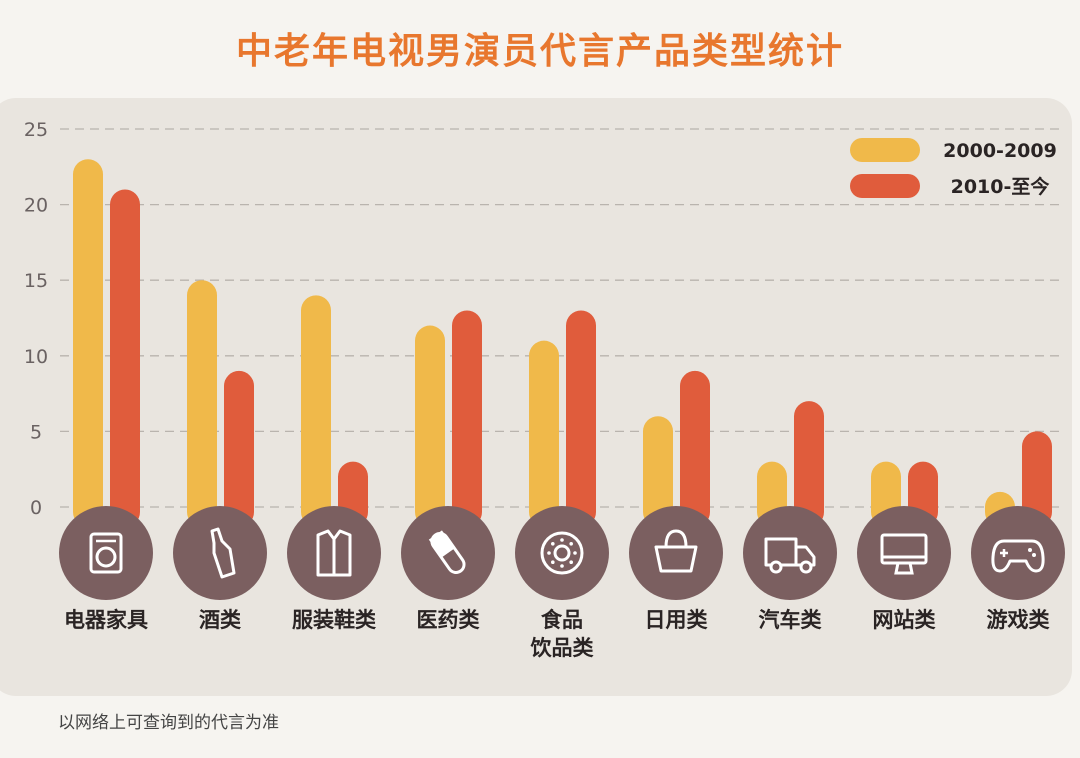  I want to click on y-tick-label: 0, so click(36, 508).